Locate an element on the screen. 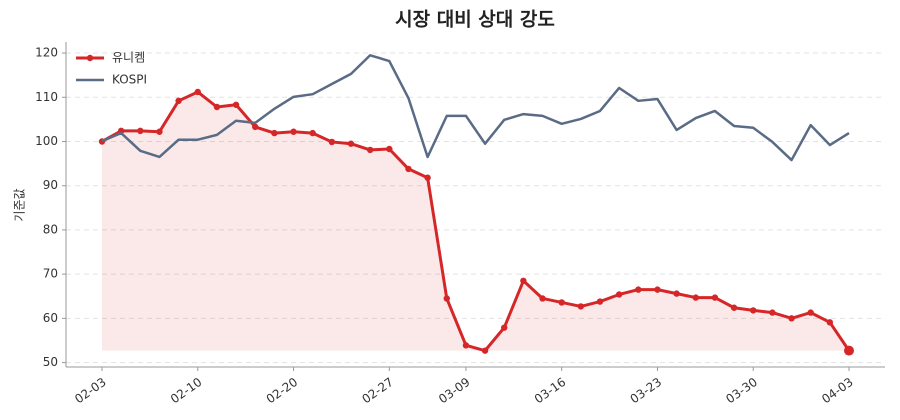 This screenshot has height=420, width=900. x-tick-label: 03-09 is located at coordinates (454, 390).